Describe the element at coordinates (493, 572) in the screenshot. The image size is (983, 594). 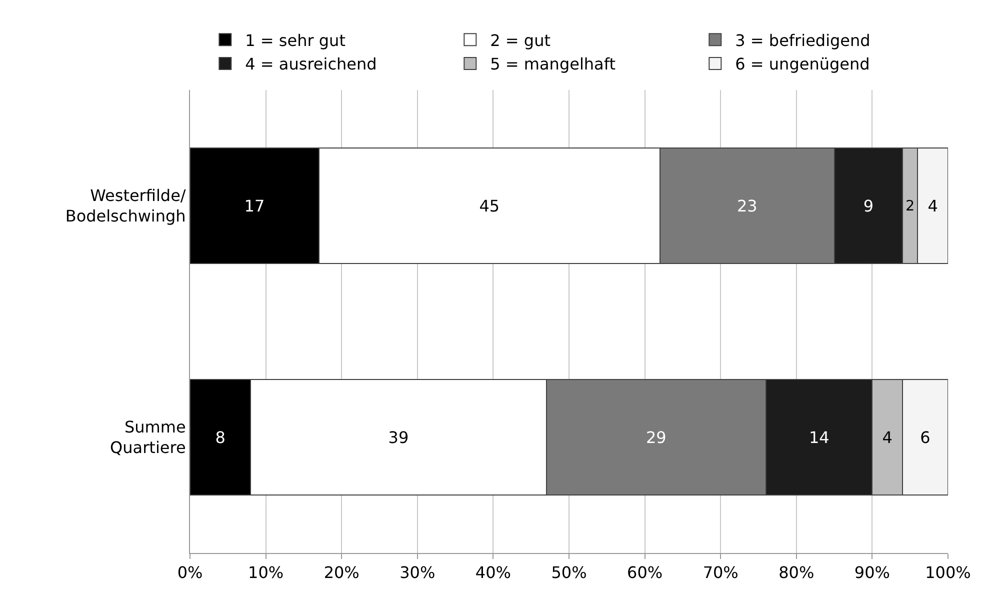
I see `x-tick-label: 40%` at that location.